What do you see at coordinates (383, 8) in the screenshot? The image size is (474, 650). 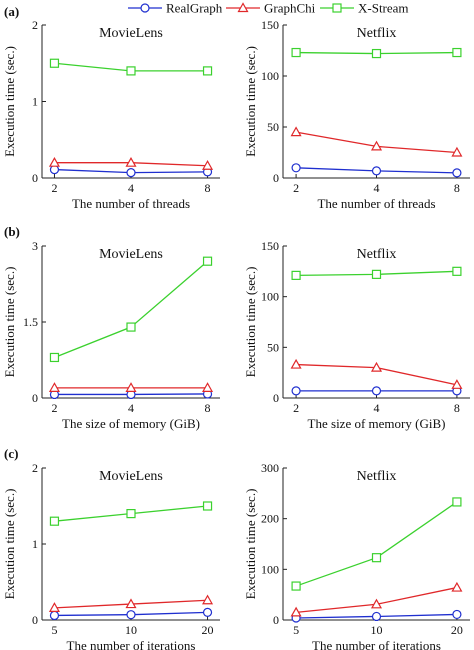 I see `legend-label: X-Stream` at bounding box center [383, 8].